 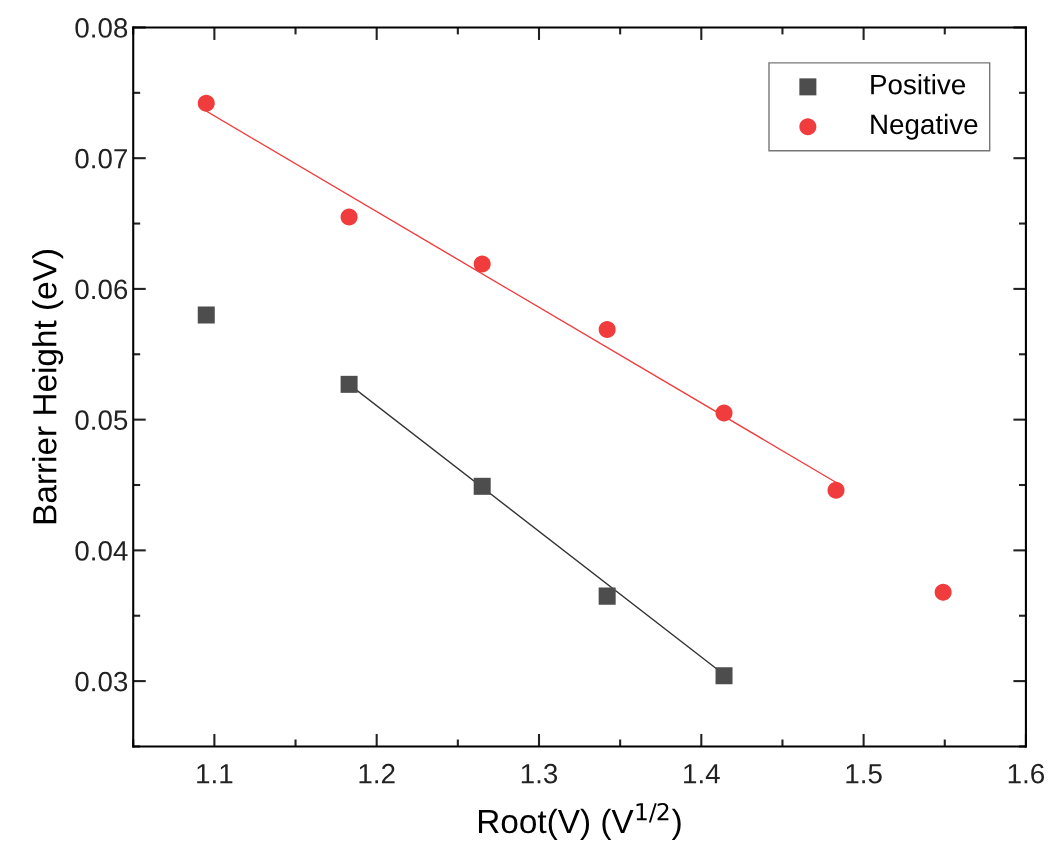 What do you see at coordinates (918, 84) in the screenshot?
I see `legend-label: Positive` at bounding box center [918, 84].